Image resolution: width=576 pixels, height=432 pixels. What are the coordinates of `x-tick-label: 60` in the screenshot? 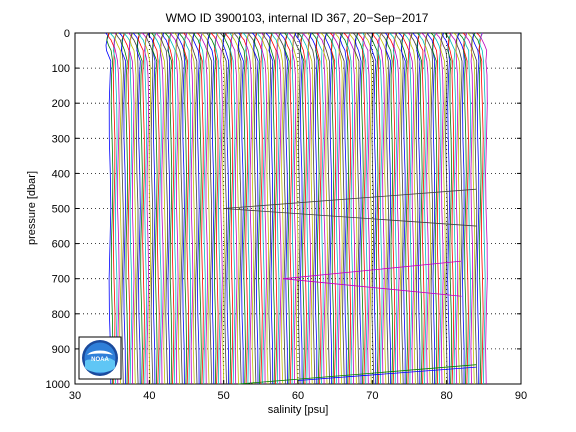 It's located at (298, 396).